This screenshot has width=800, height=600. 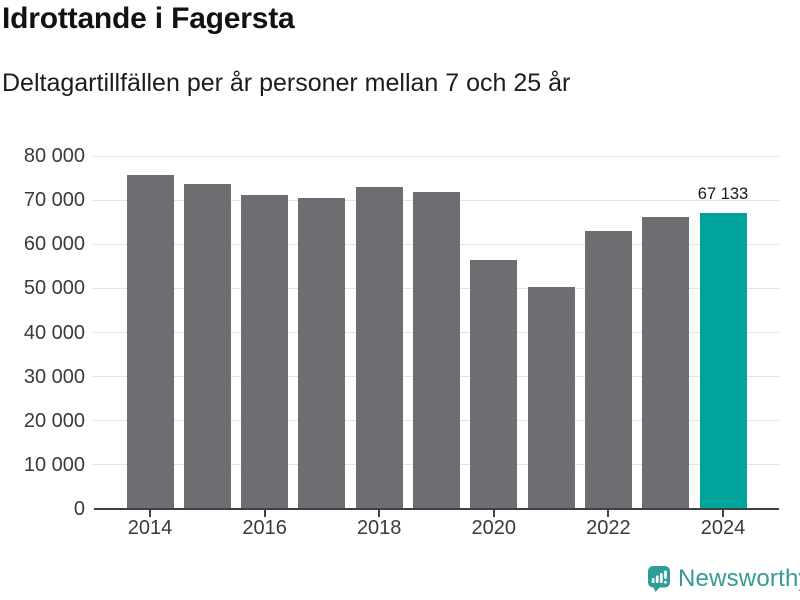 I want to click on x-axis-line, so click(x=436, y=509).